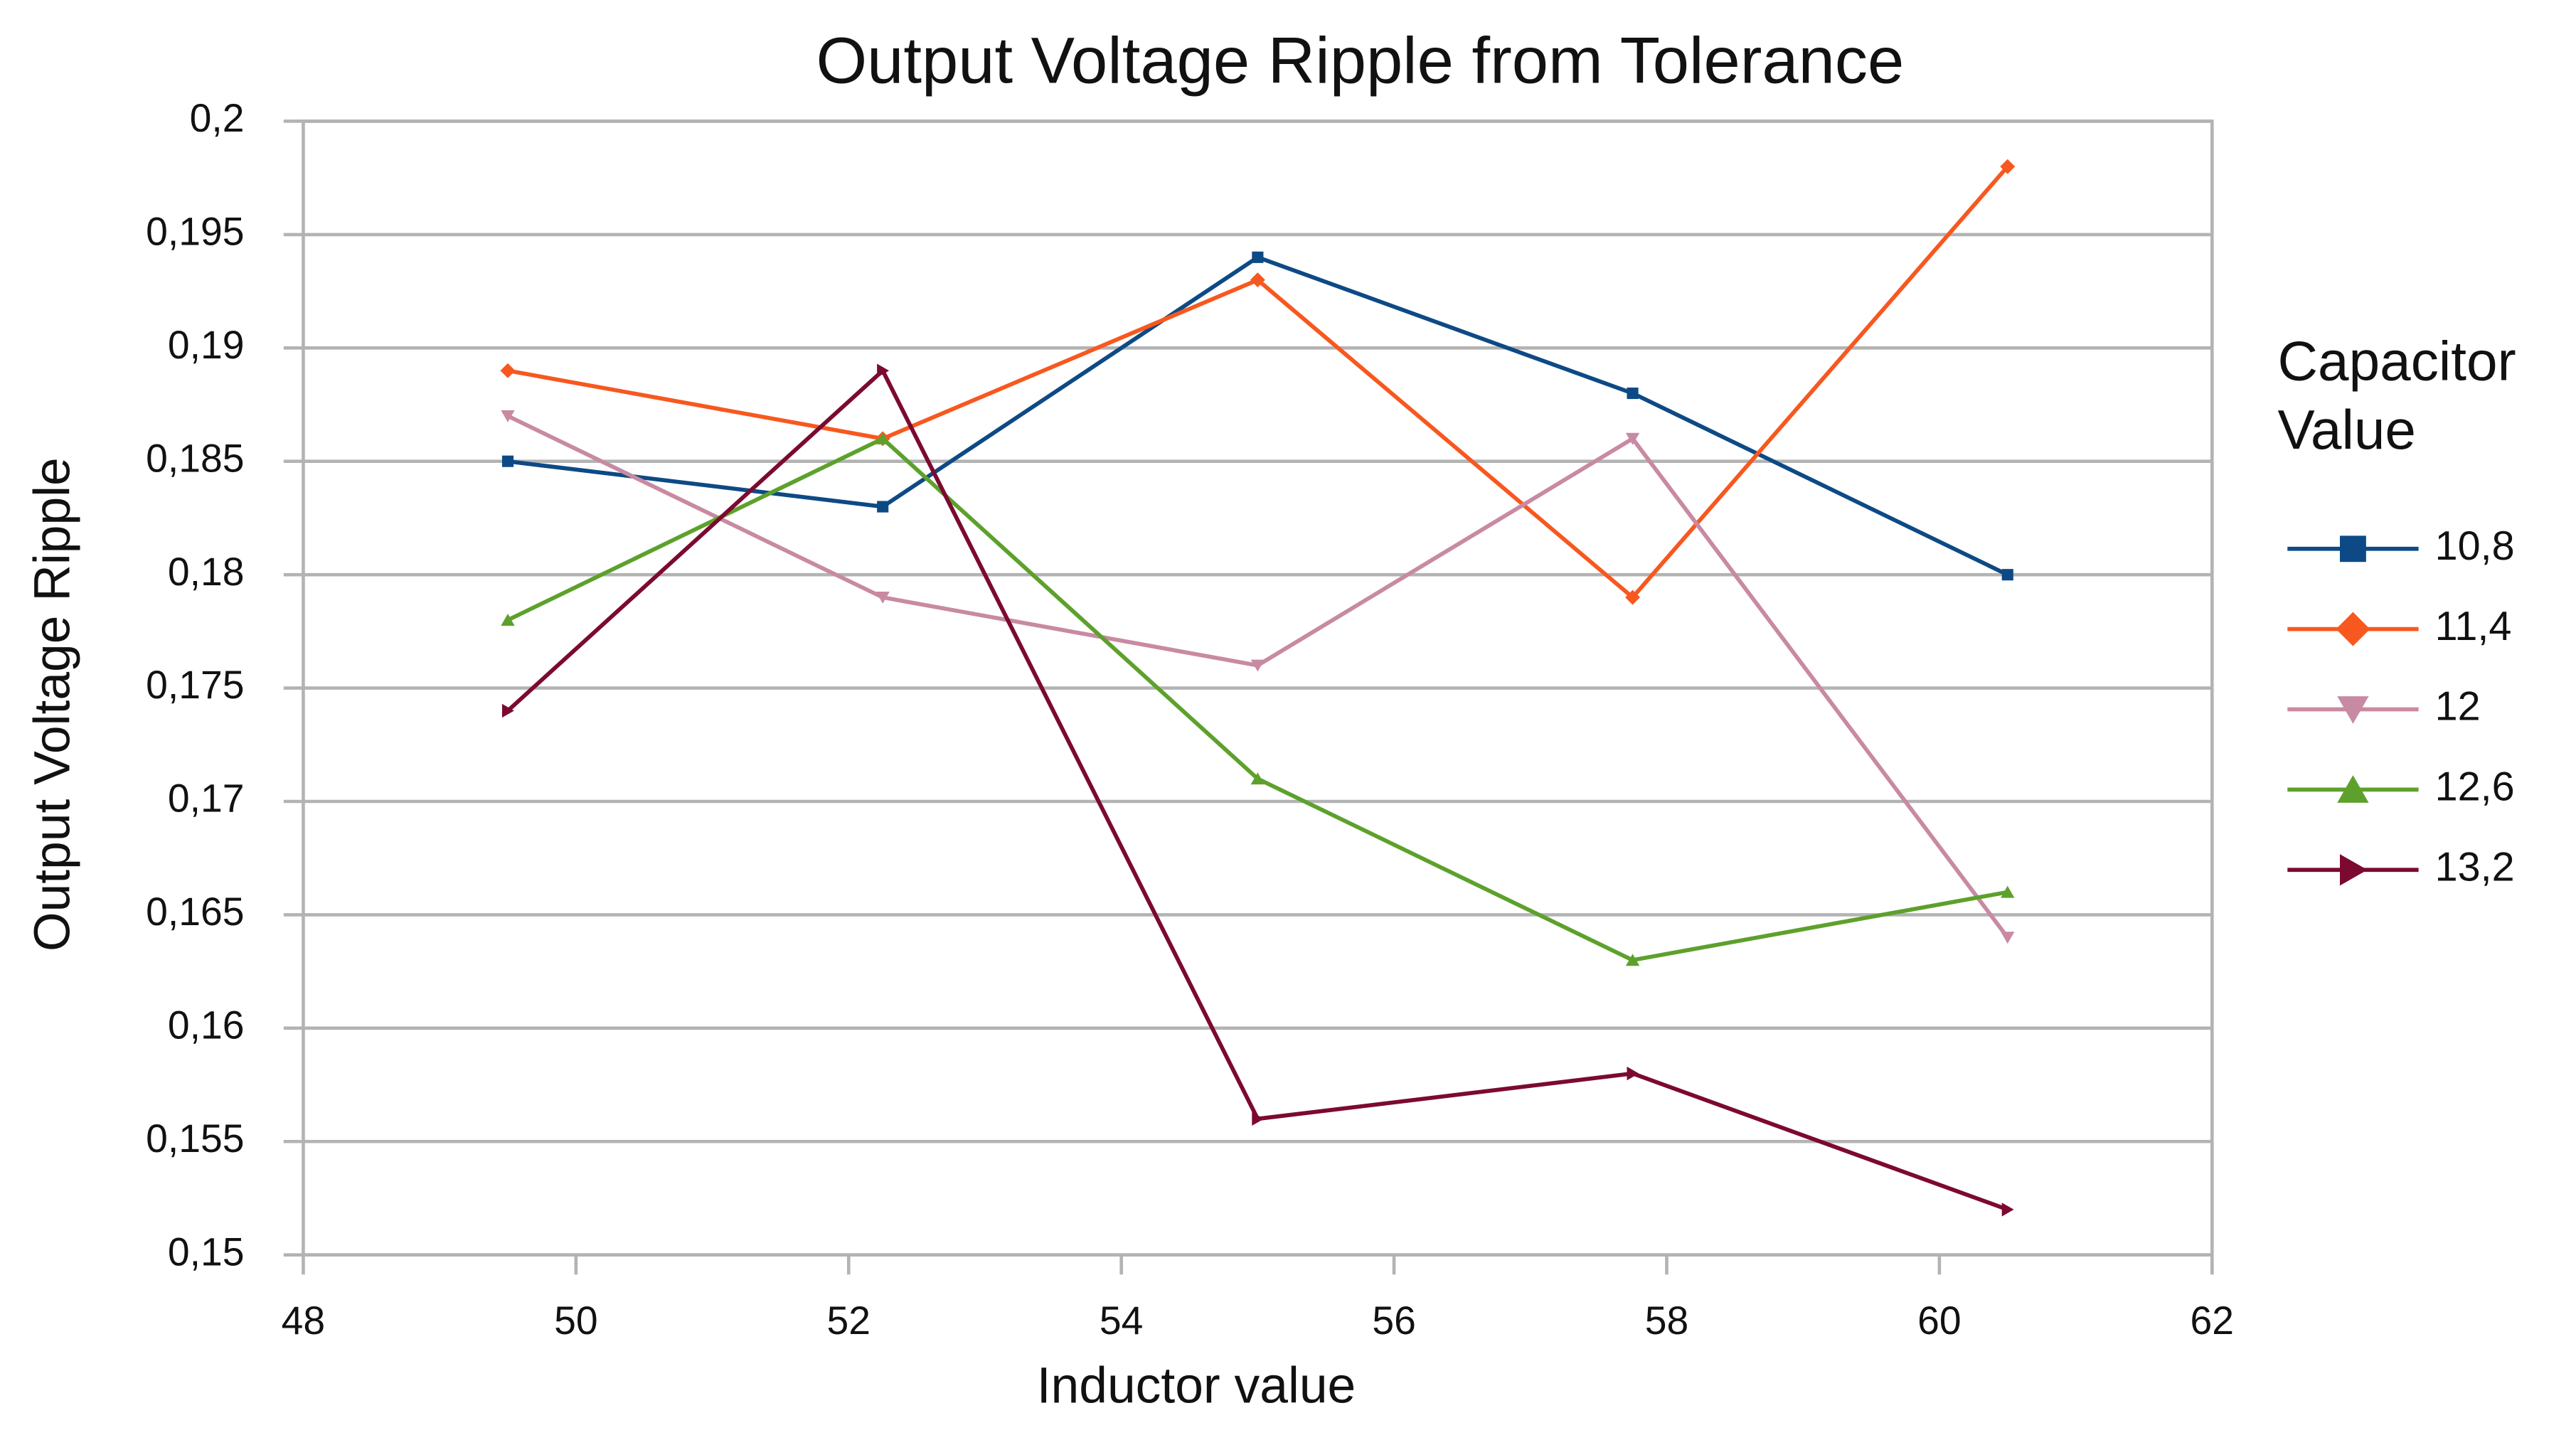 This screenshot has height=1440, width=2576. Describe the element at coordinates (206, 1025) in the screenshot. I see `y-tick-label: 0,16` at that location.